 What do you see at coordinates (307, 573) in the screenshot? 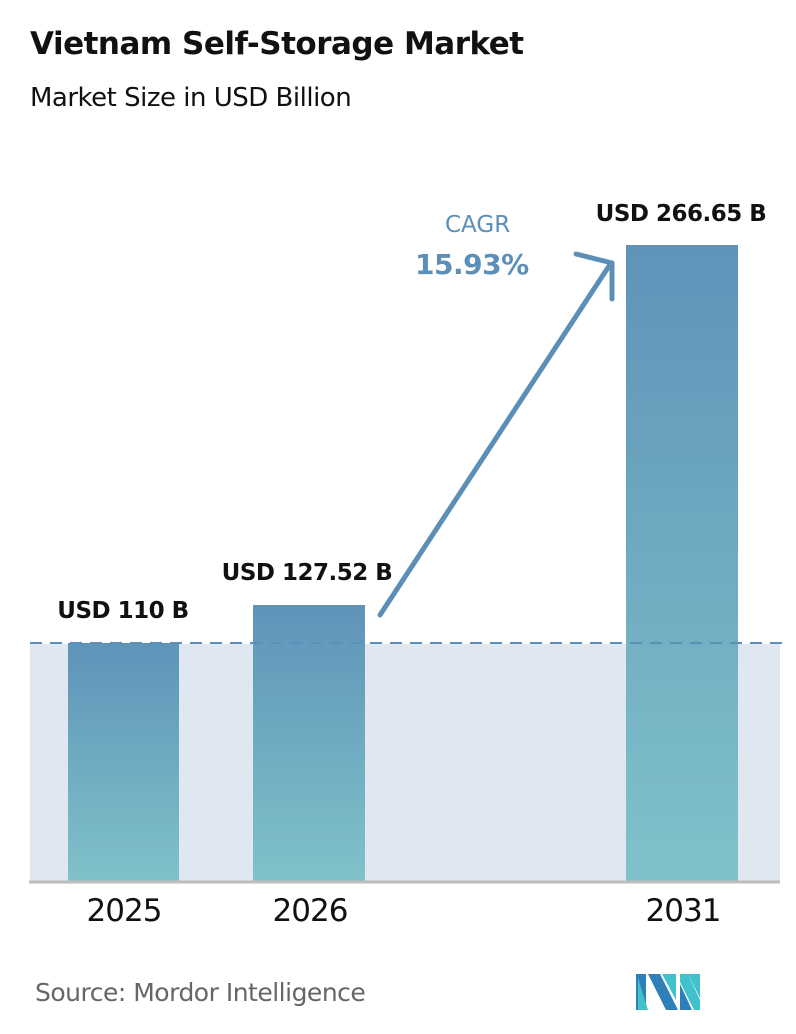
I see `value-label-2026: USD 127.52 B` at bounding box center [307, 573].